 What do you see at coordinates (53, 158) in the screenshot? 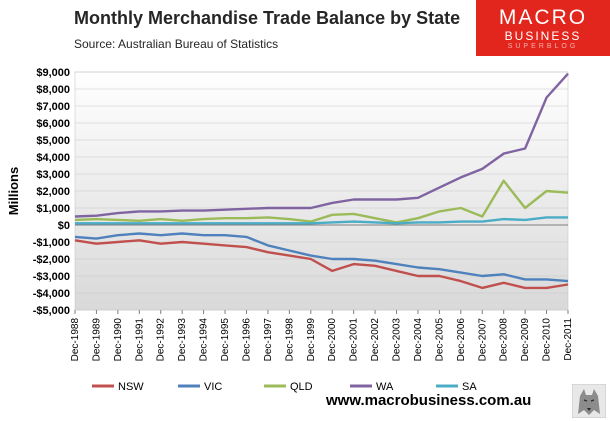
I see `y-tick-label: $4,000` at bounding box center [53, 158].